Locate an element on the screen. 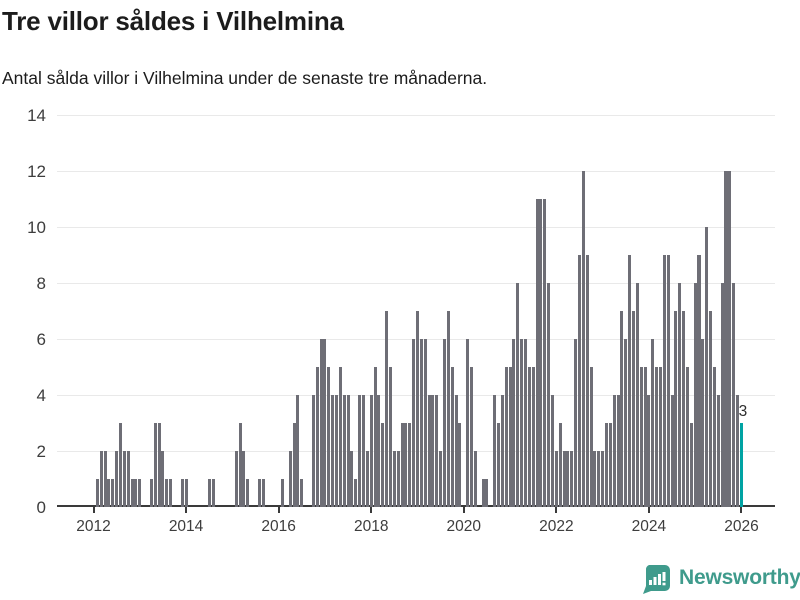 Image resolution: width=800 pixels, height=600 pixels. x-tick-label: 2024 is located at coordinates (649, 526).